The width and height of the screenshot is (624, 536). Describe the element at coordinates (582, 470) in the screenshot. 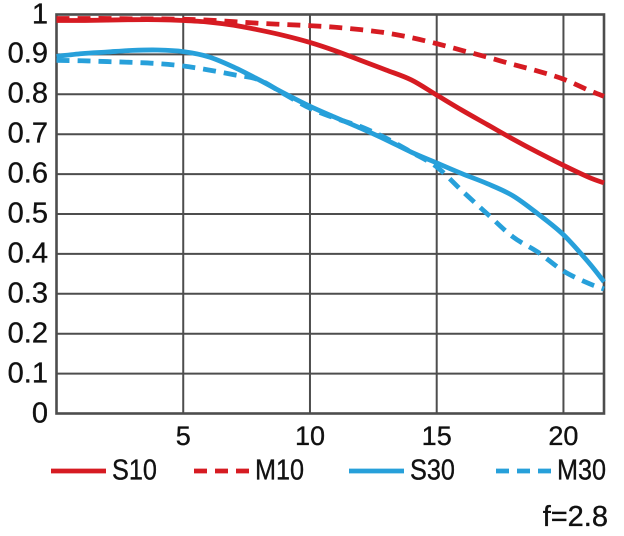

I see `legend-label-M30: M30` at that location.